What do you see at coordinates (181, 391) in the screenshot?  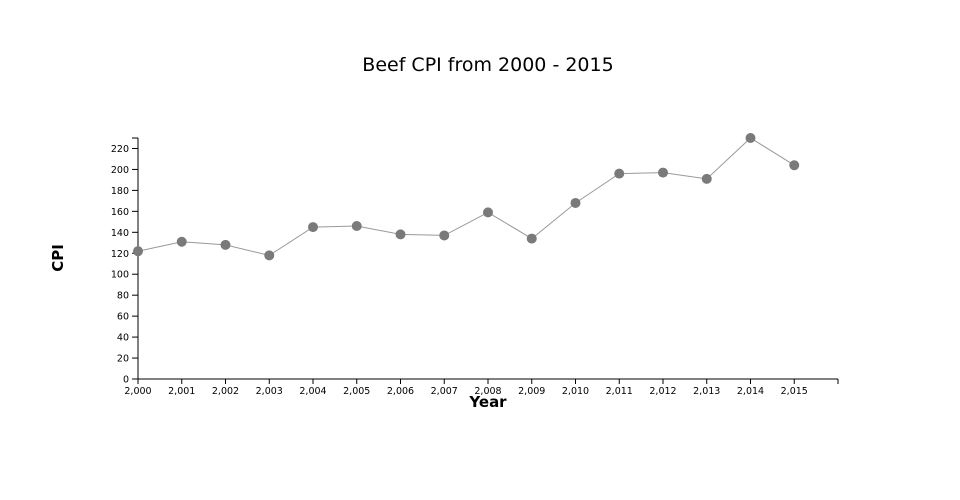 I see `x-tick-label: 2,001` at bounding box center [181, 391].